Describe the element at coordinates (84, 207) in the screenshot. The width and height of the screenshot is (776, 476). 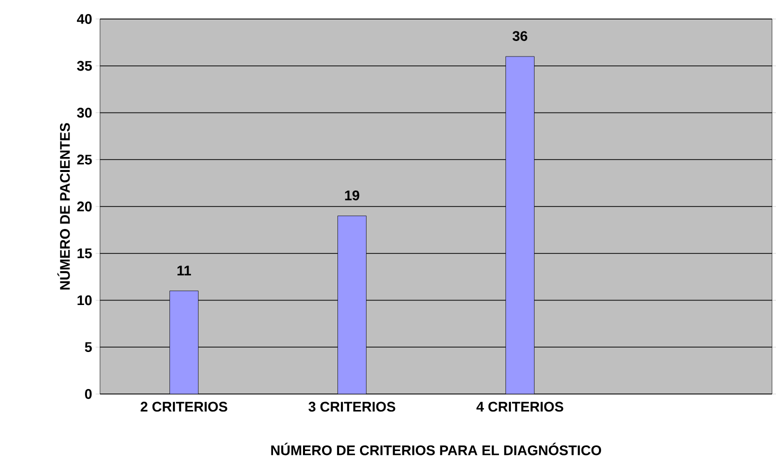
I see `y-tick-label: 20` at that location.